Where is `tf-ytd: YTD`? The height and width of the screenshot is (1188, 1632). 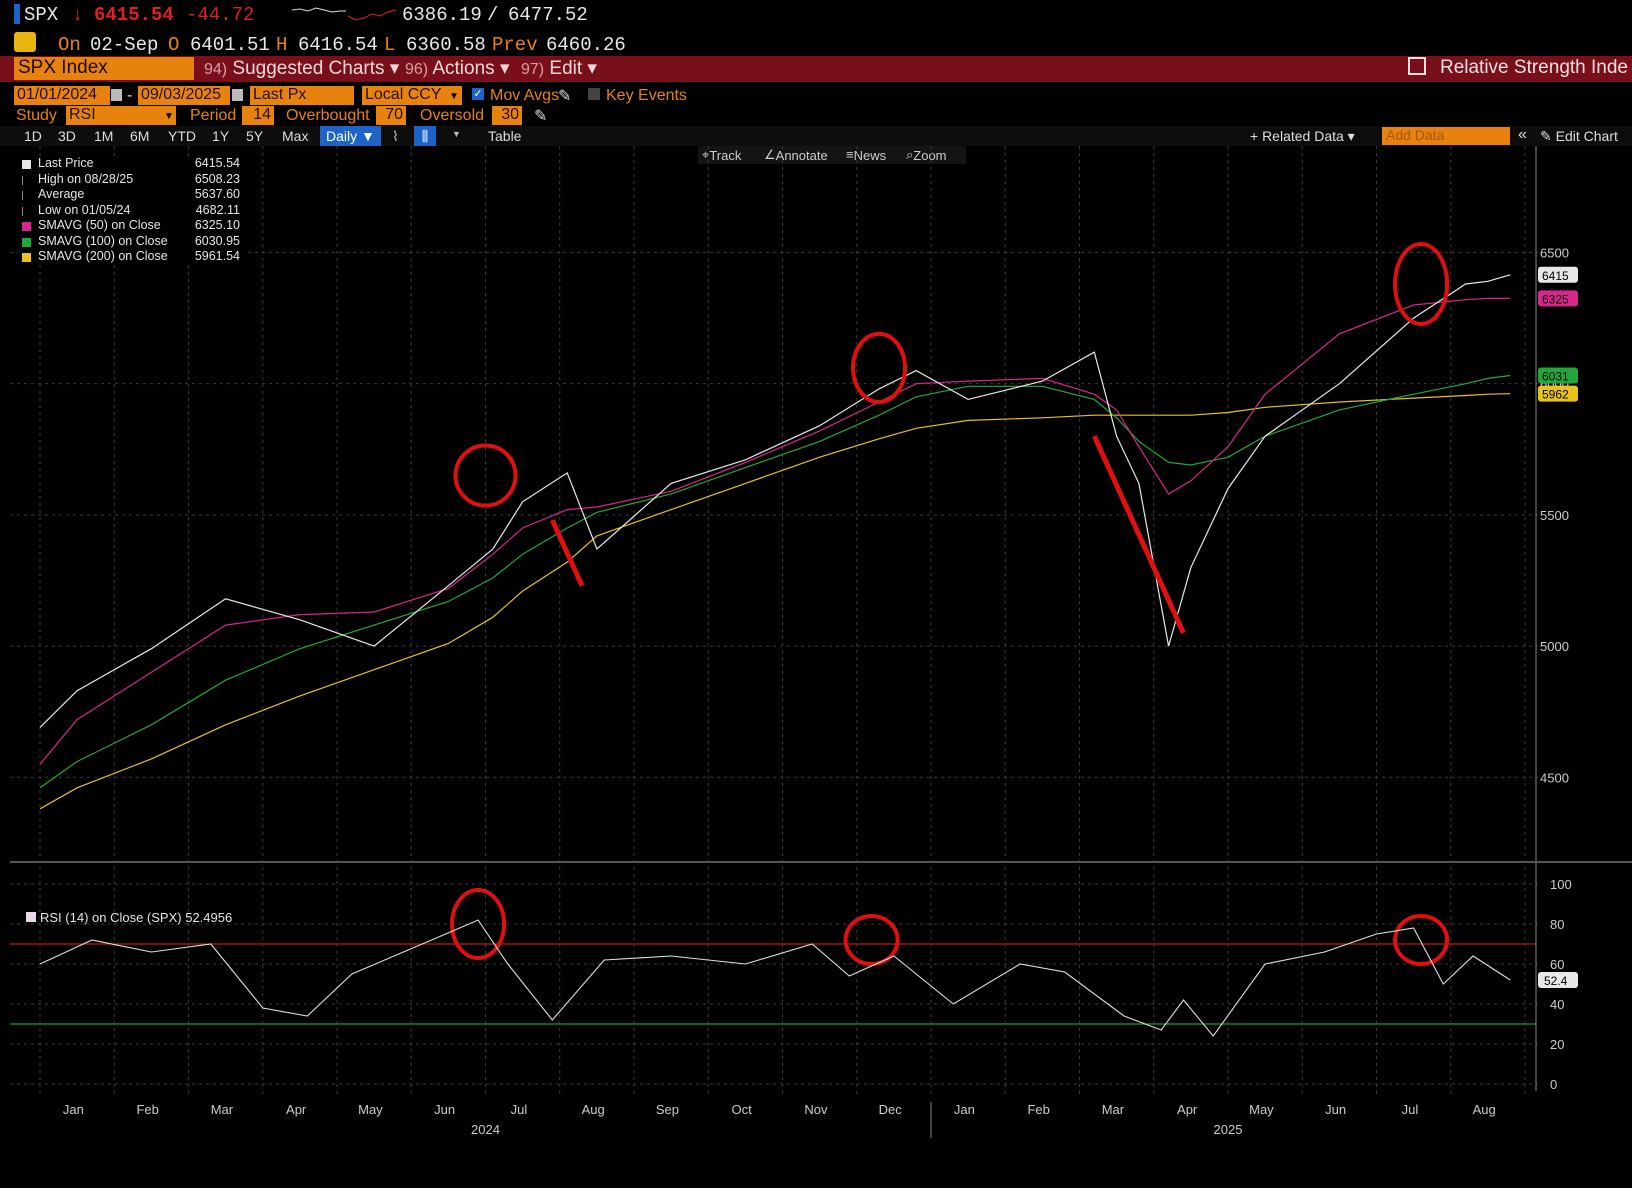
tf-ytd: YTD is located at coordinates (182, 136).